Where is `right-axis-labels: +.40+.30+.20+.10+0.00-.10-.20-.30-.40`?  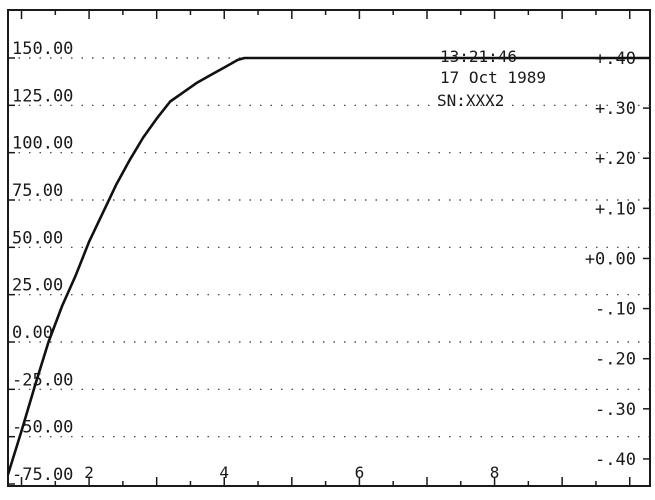
right-axis-labels: +.40+.30+.20+.10+0.00-.10-.20-.30-.40 is located at coordinates (610, 259).